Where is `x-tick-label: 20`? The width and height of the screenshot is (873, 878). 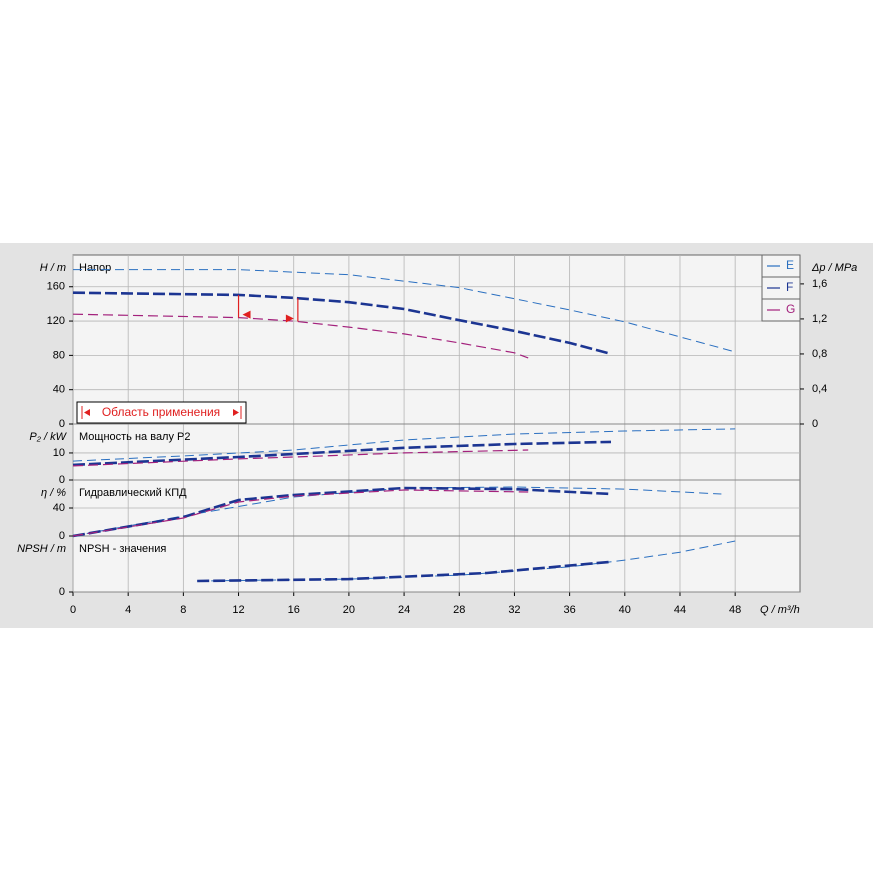
x-tick-label: 20 is located at coordinates (349, 610).